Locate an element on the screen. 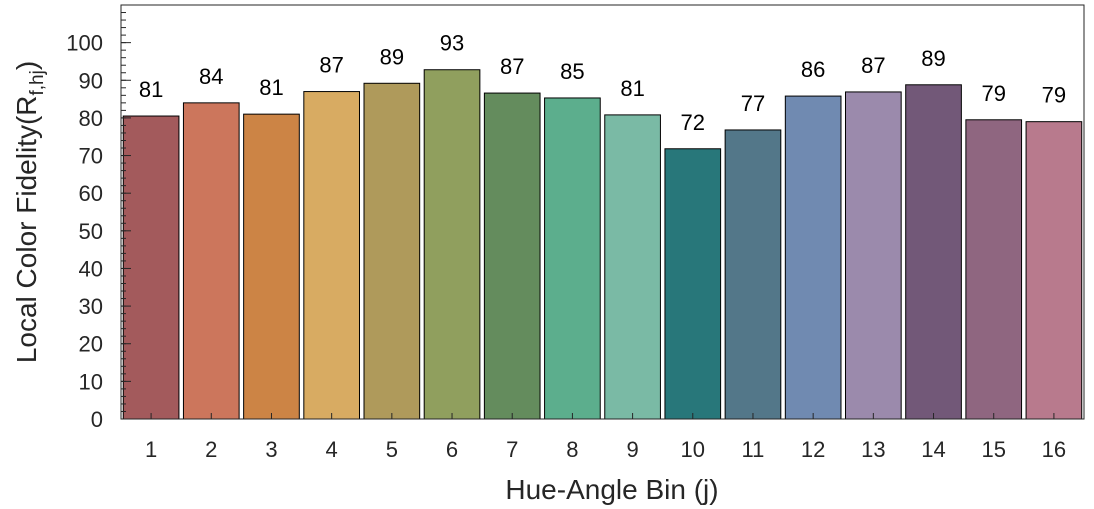 This screenshot has height=509, width=1094. data-label-5: 89 is located at coordinates (392, 56).